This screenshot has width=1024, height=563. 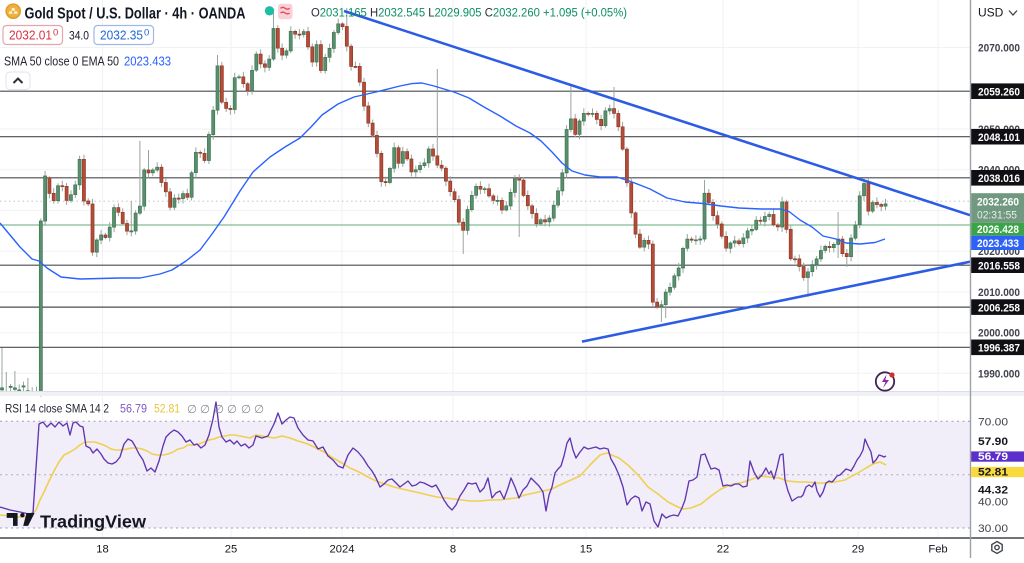 What do you see at coordinates (993, 529) in the screenshot?
I see `svg-text: 30.00` at bounding box center [993, 529].